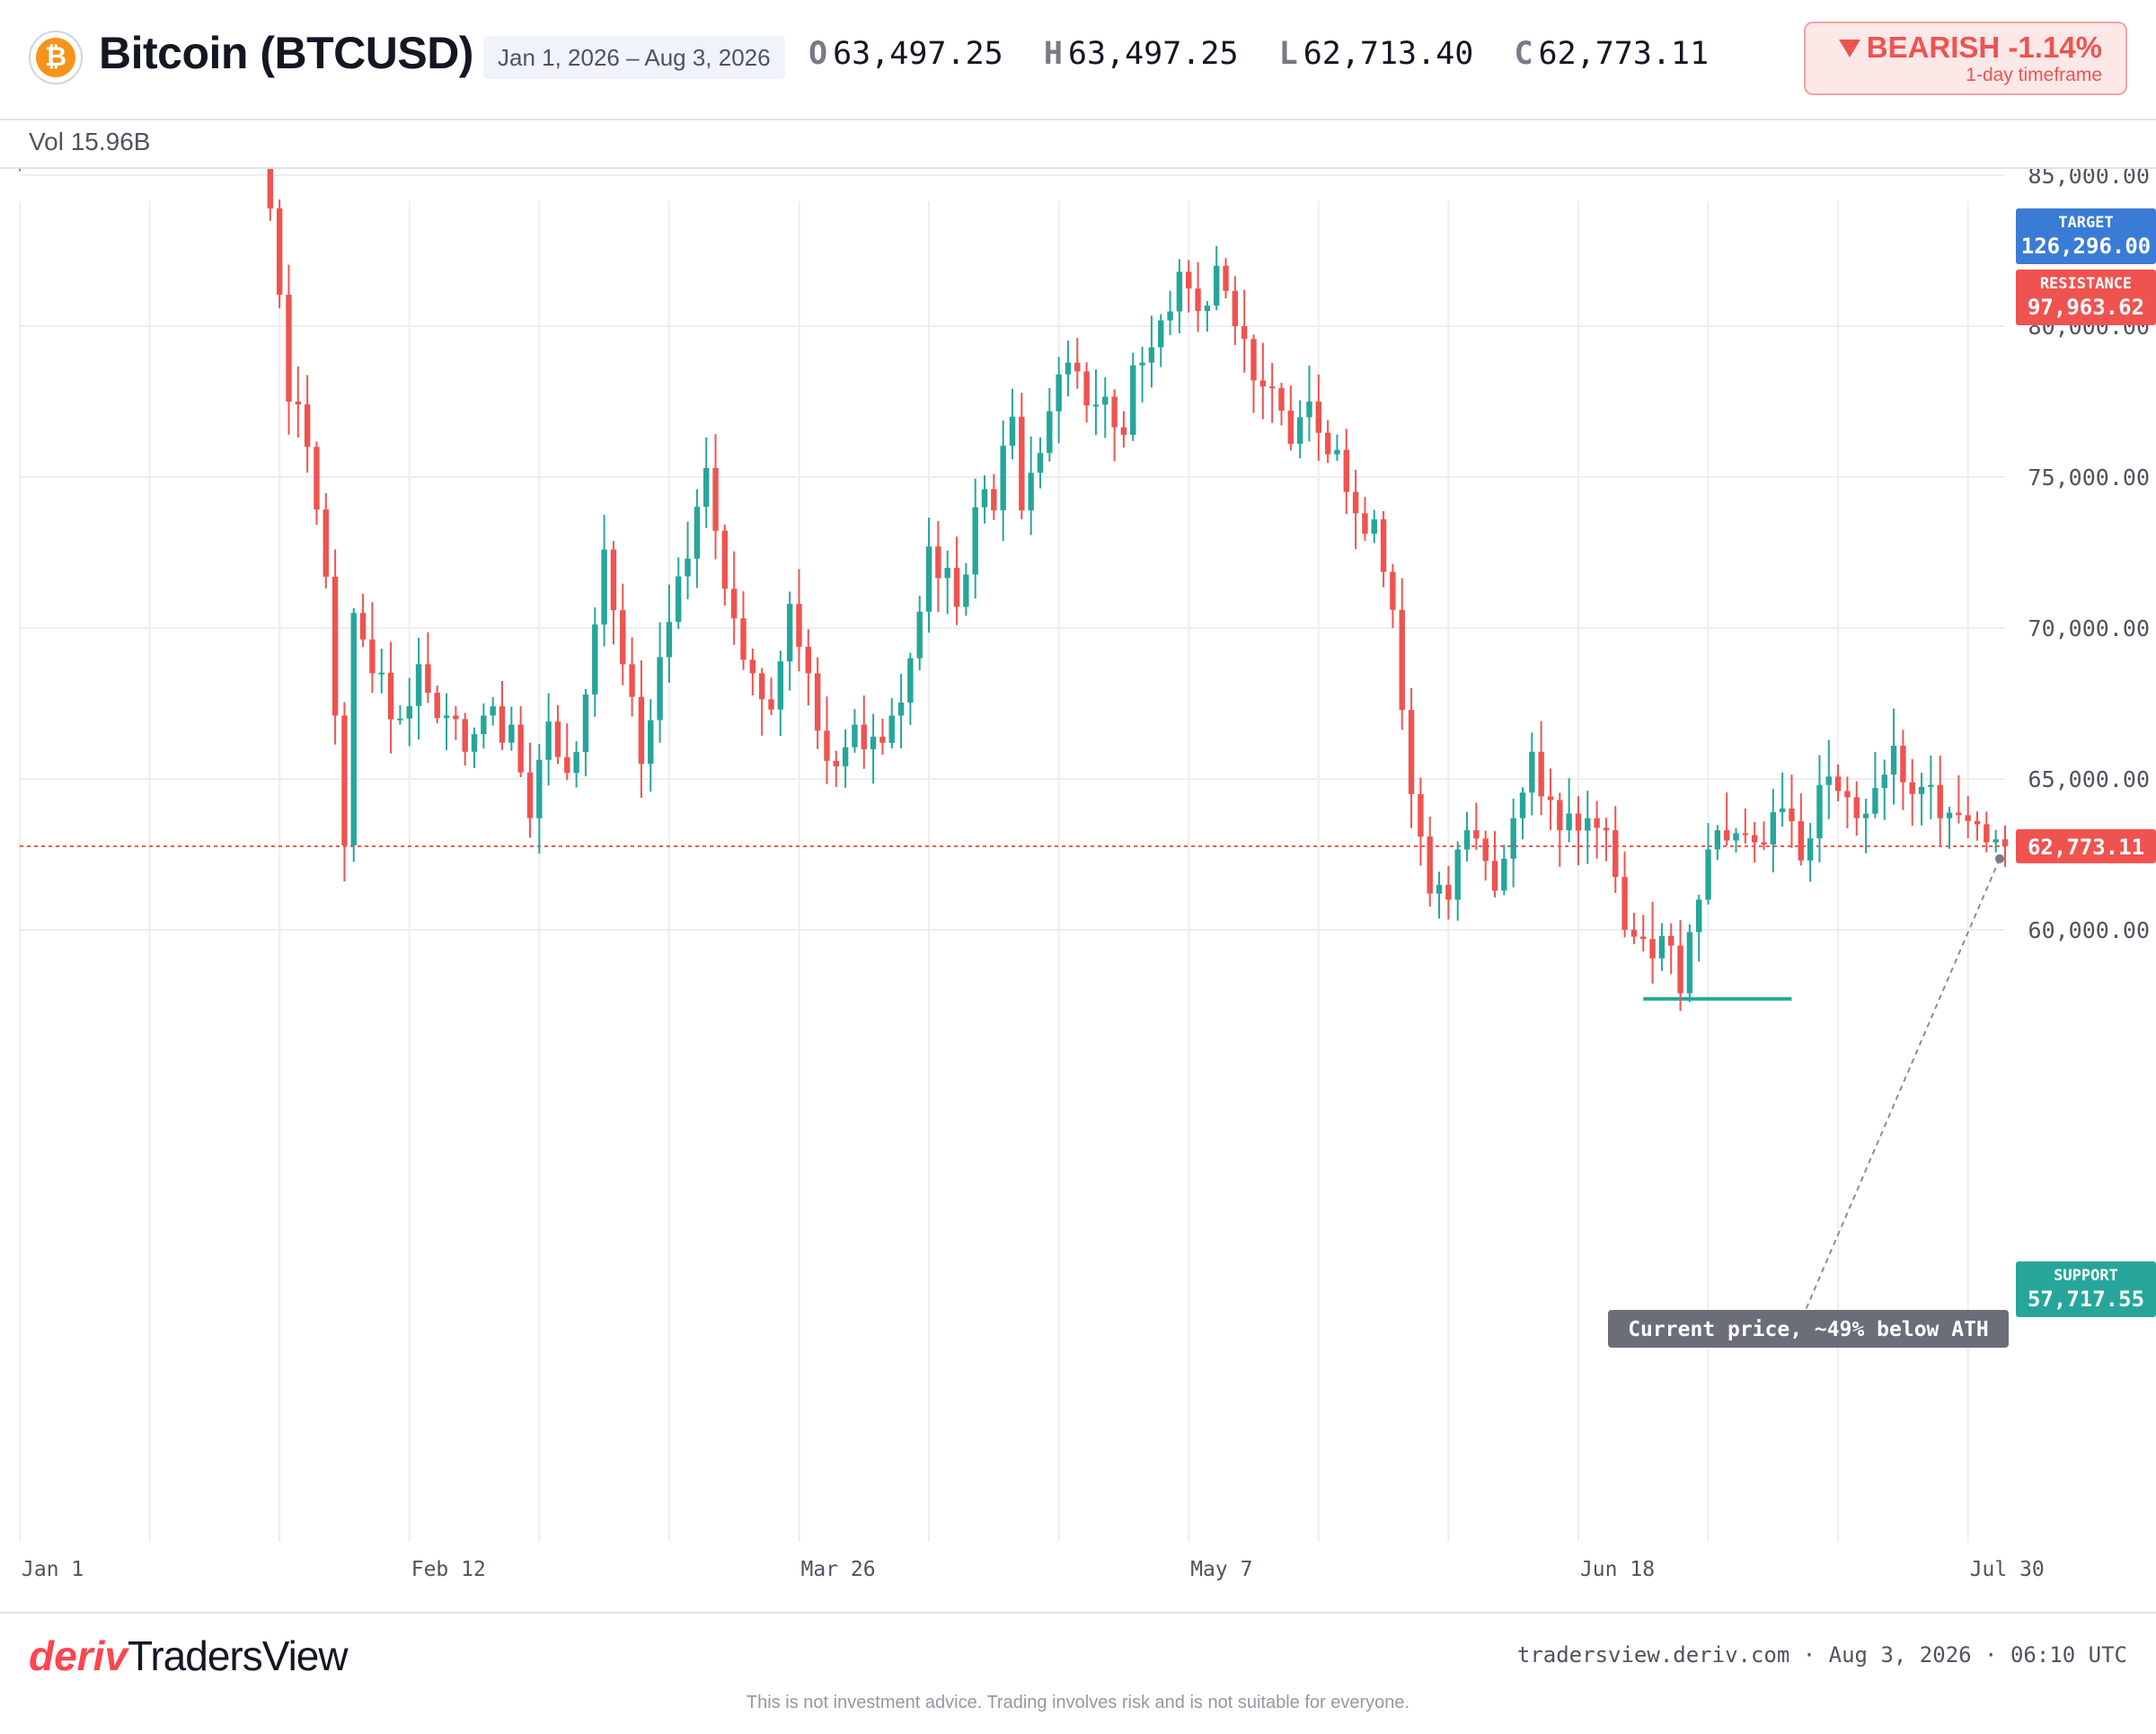  Describe the element at coordinates (189, 1656) in the screenshot. I see `brand-logo: derivTradersView` at that location.